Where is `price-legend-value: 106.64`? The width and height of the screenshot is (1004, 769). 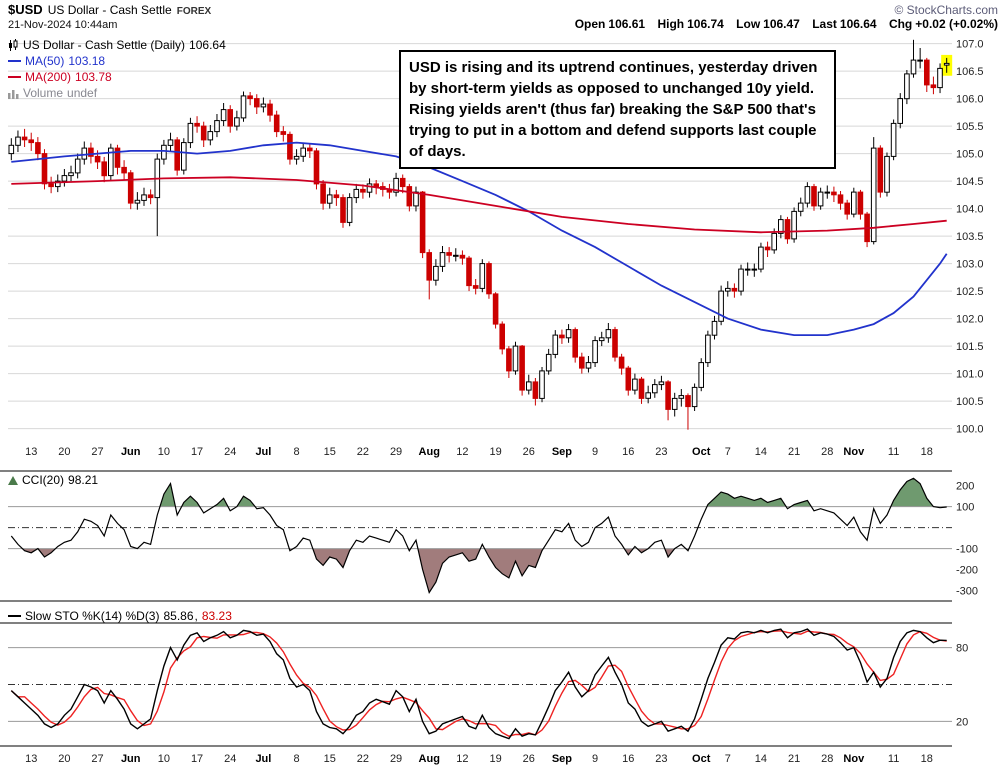
price-legend-value: 106.64 is located at coordinates (207, 45).